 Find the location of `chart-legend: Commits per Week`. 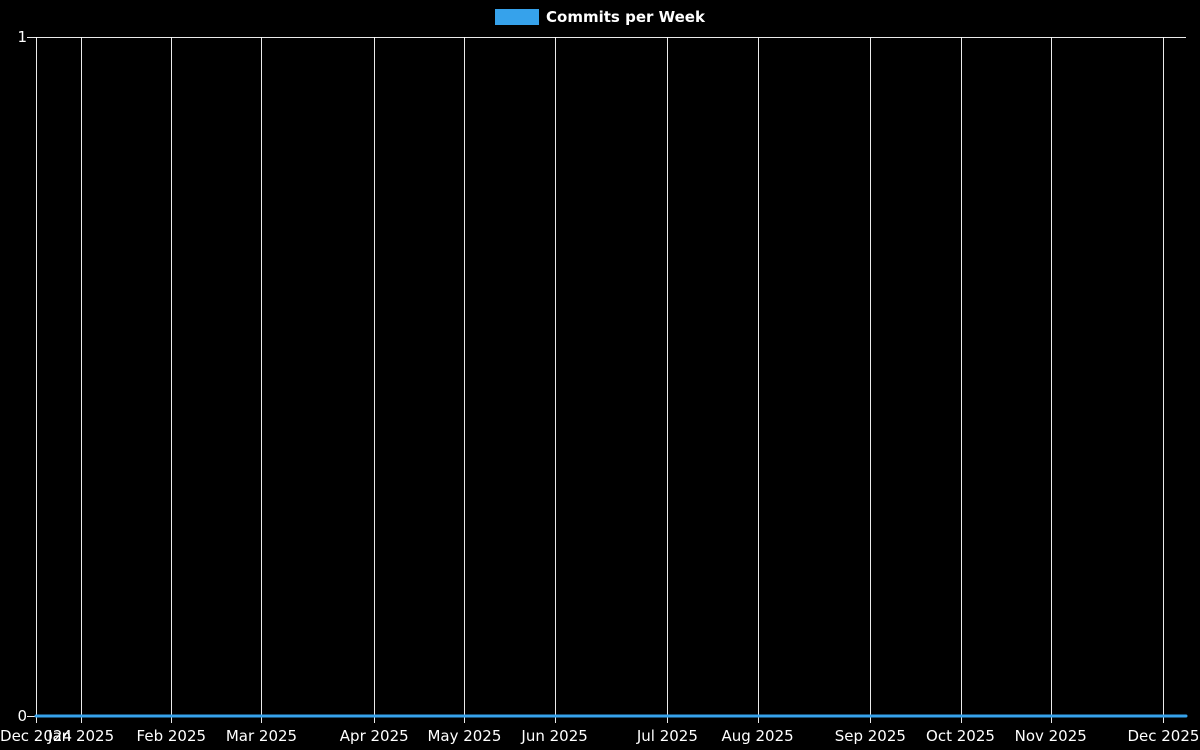

chart-legend: Commits per Week is located at coordinates (600, 17).